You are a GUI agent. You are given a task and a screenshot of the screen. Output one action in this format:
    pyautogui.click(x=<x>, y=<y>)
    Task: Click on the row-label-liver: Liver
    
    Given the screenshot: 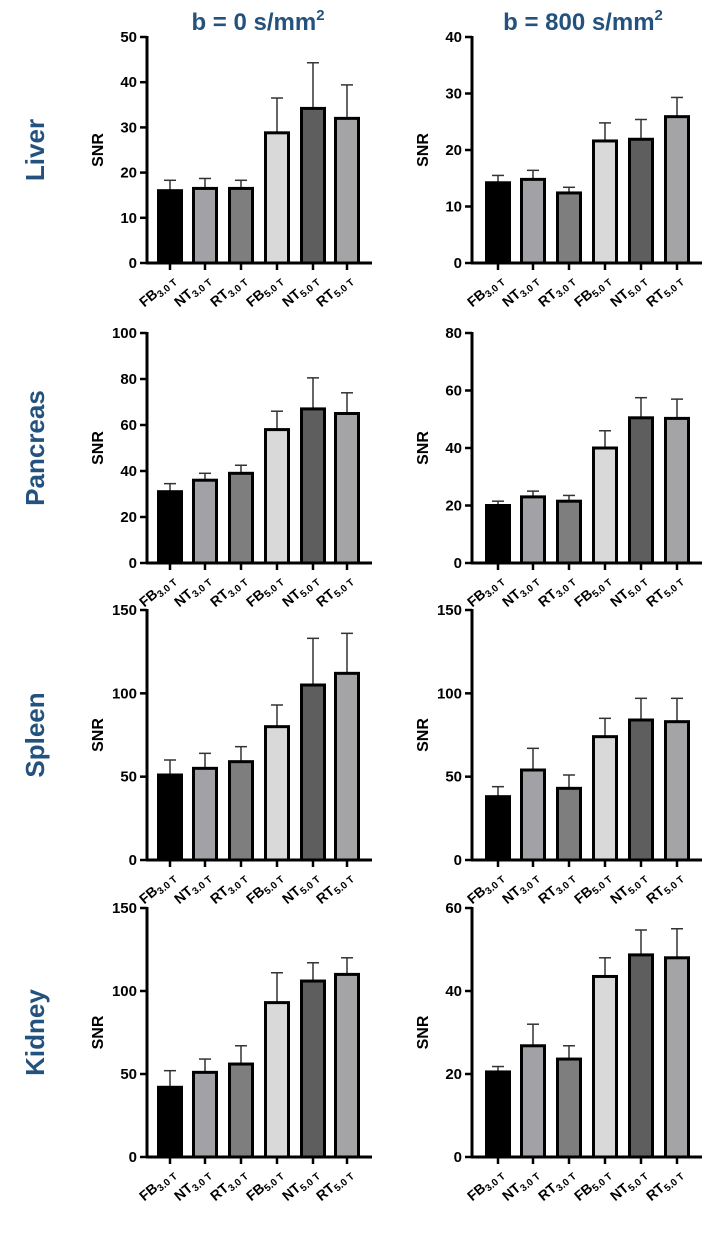 What is the action you would take?
    pyautogui.click(x=35, y=150)
    